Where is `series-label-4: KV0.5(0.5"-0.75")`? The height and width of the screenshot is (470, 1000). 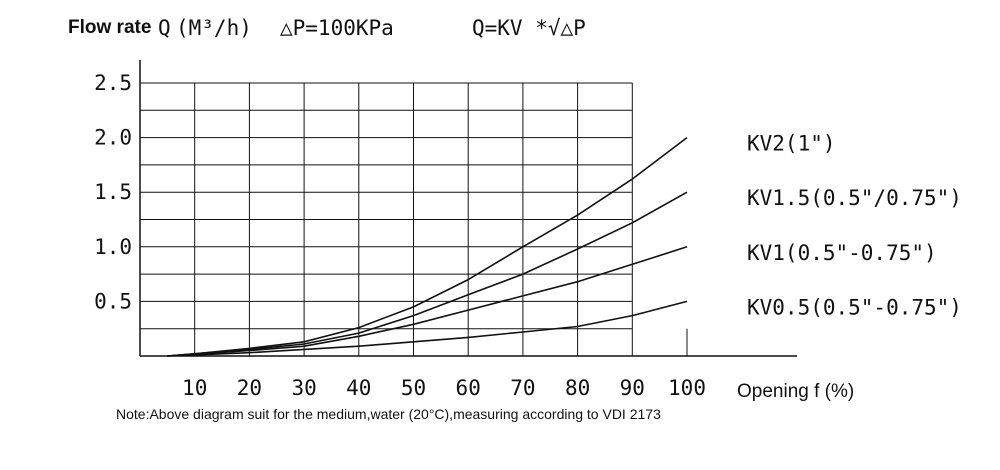
series-label-4: KV0.5(0.5"-0.75") is located at coordinates (854, 307).